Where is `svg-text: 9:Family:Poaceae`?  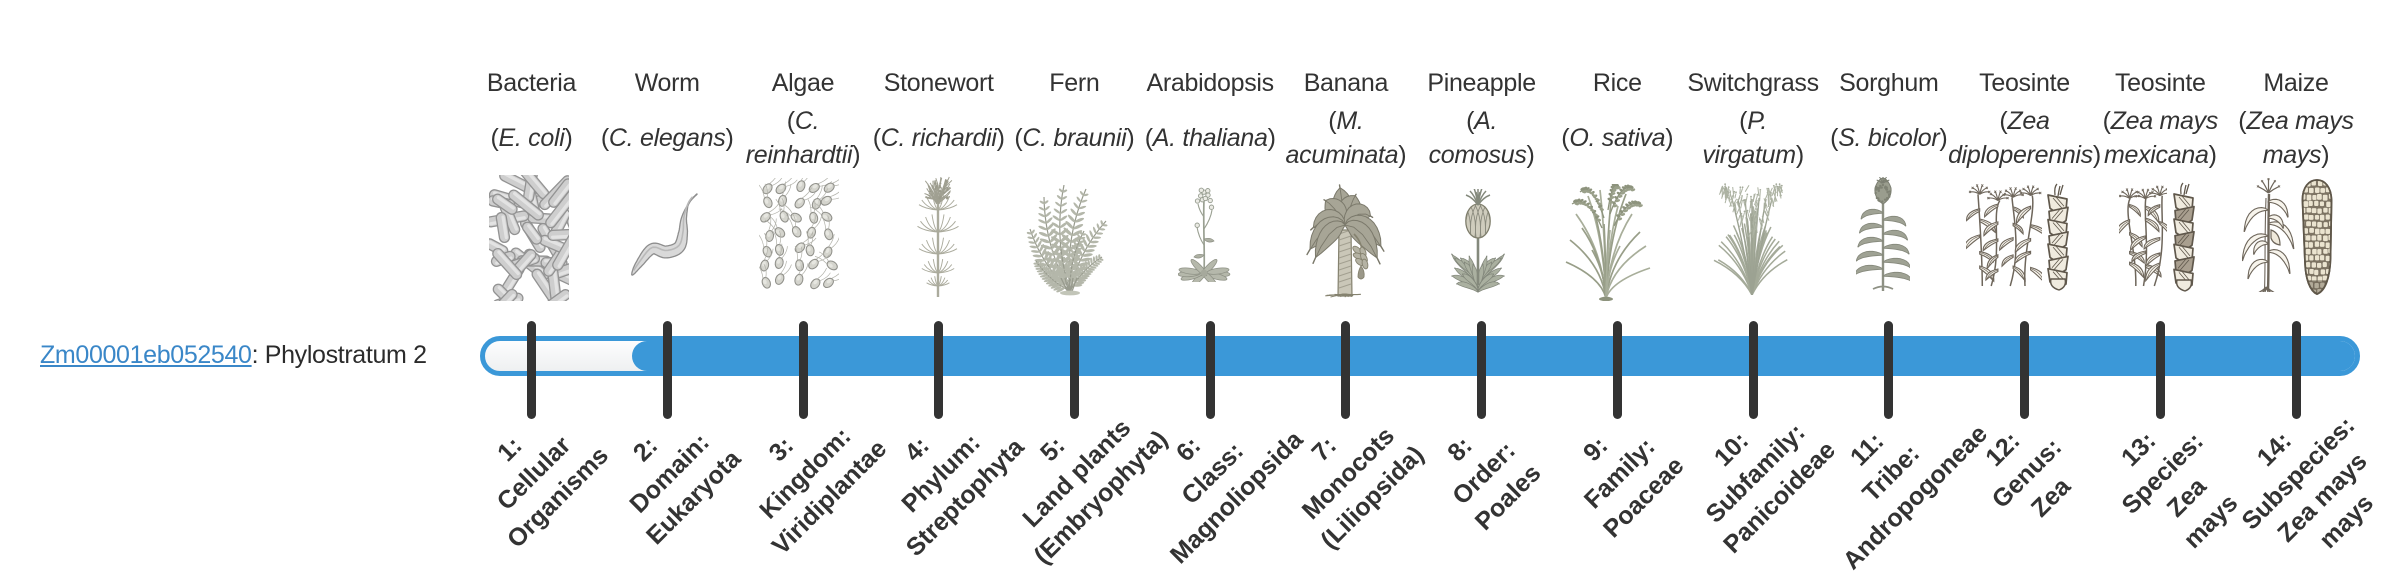
svg-text: 9:Family:Poaceae is located at coordinates (1620, 474).